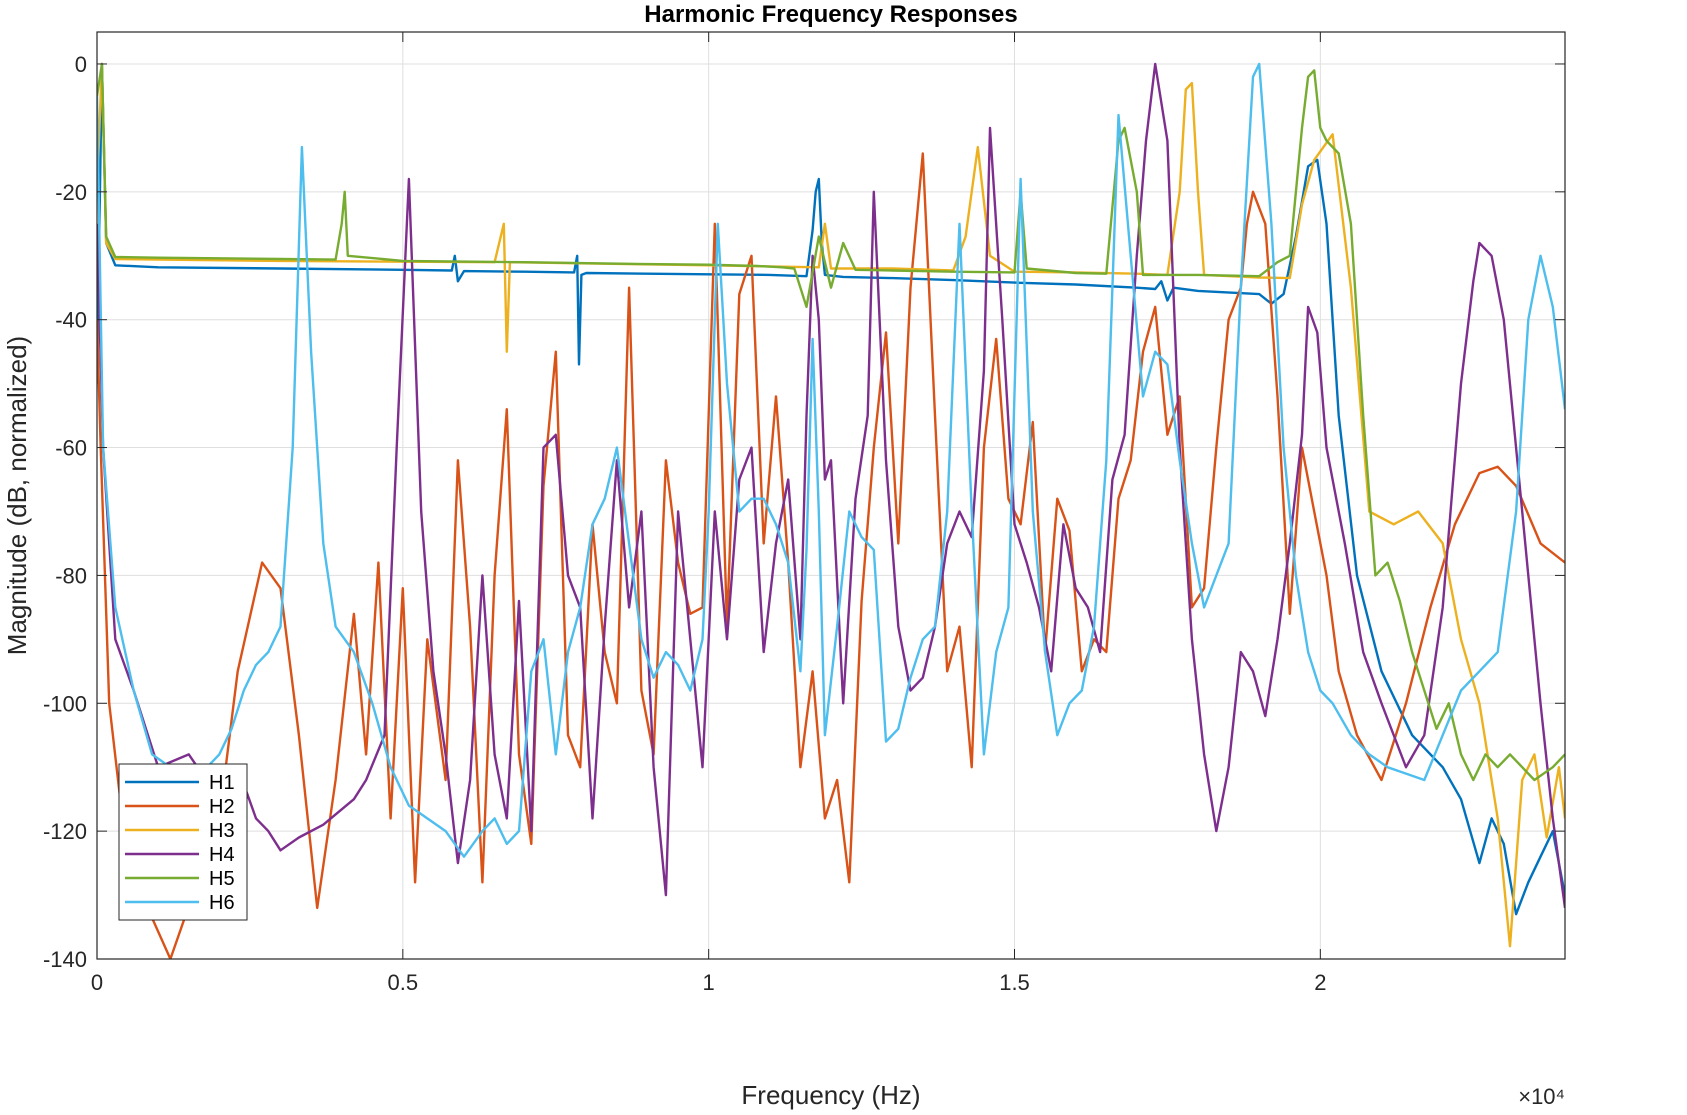  I want to click on x-tick-label: 2, so click(1320, 982).